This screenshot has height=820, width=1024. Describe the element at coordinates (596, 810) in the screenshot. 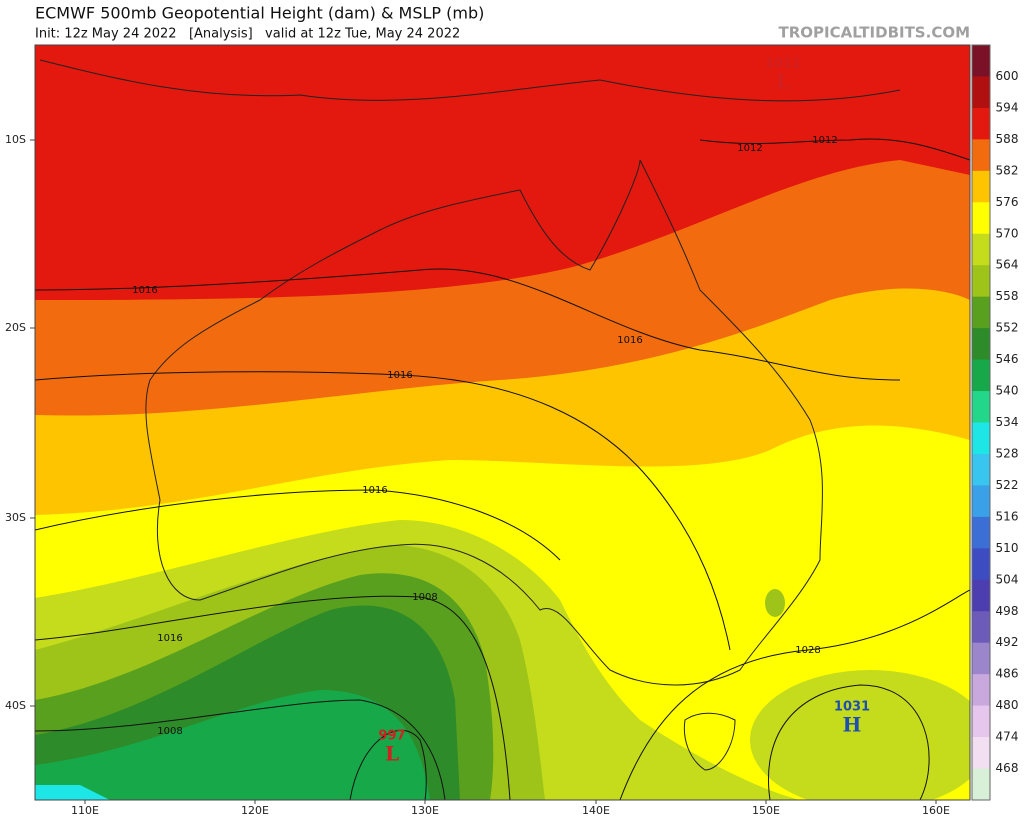

I see `lon-label: 140E` at that location.